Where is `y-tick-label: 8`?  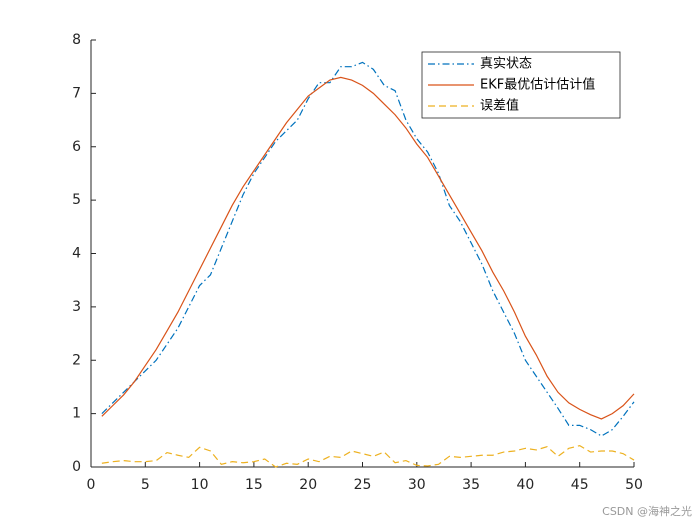
y-tick-label: 8 is located at coordinates (76, 40).